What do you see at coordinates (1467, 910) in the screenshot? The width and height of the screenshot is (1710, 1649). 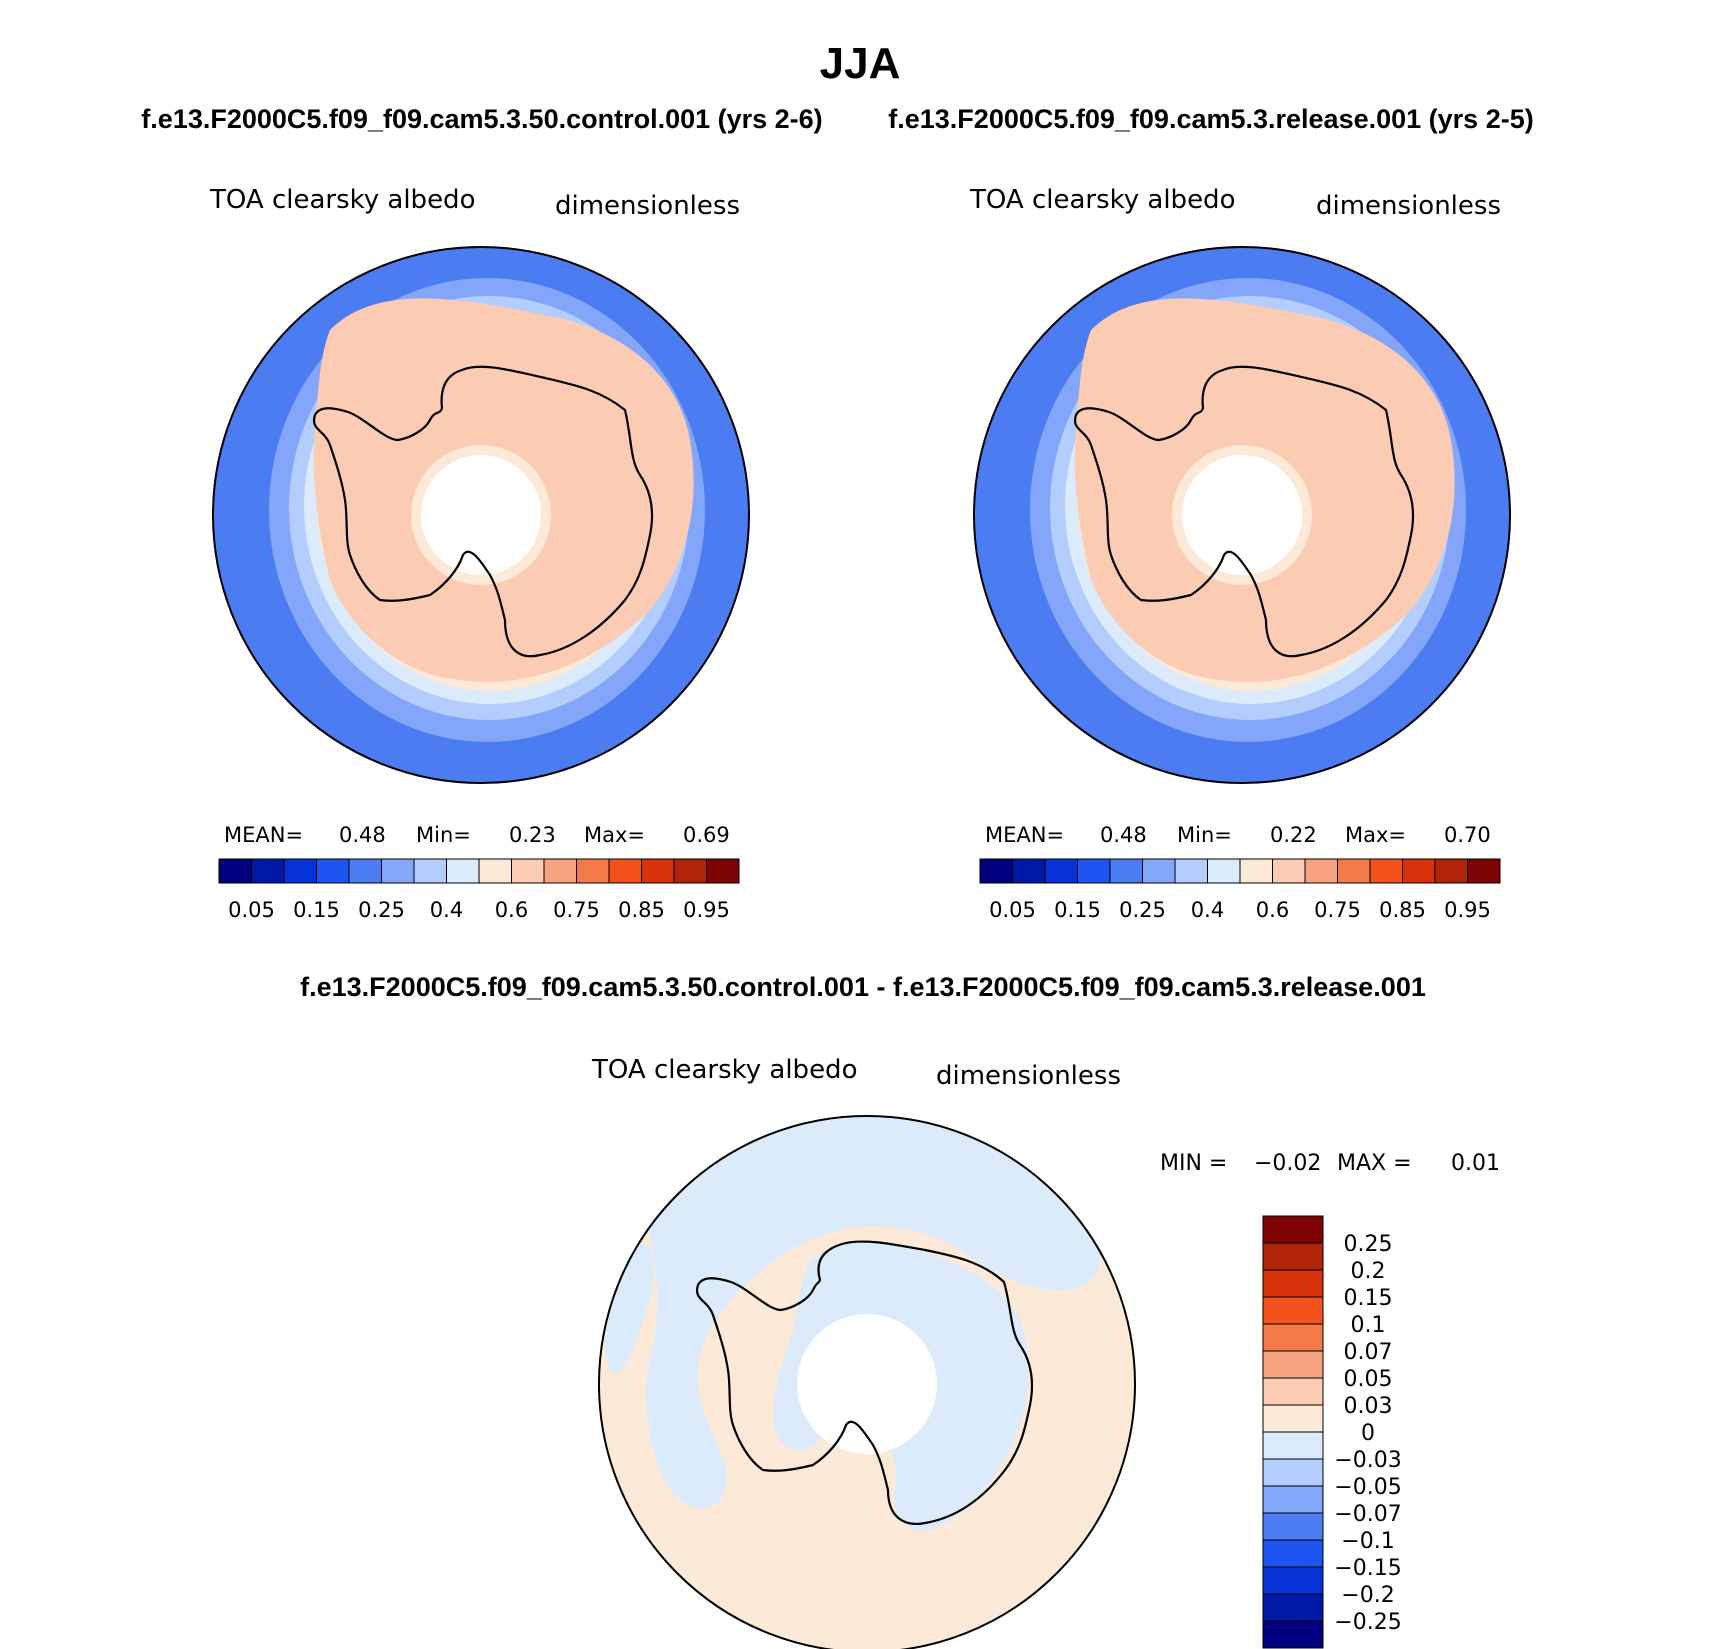 I see `release-colorbar-tick-label: 0.95` at bounding box center [1467, 910].